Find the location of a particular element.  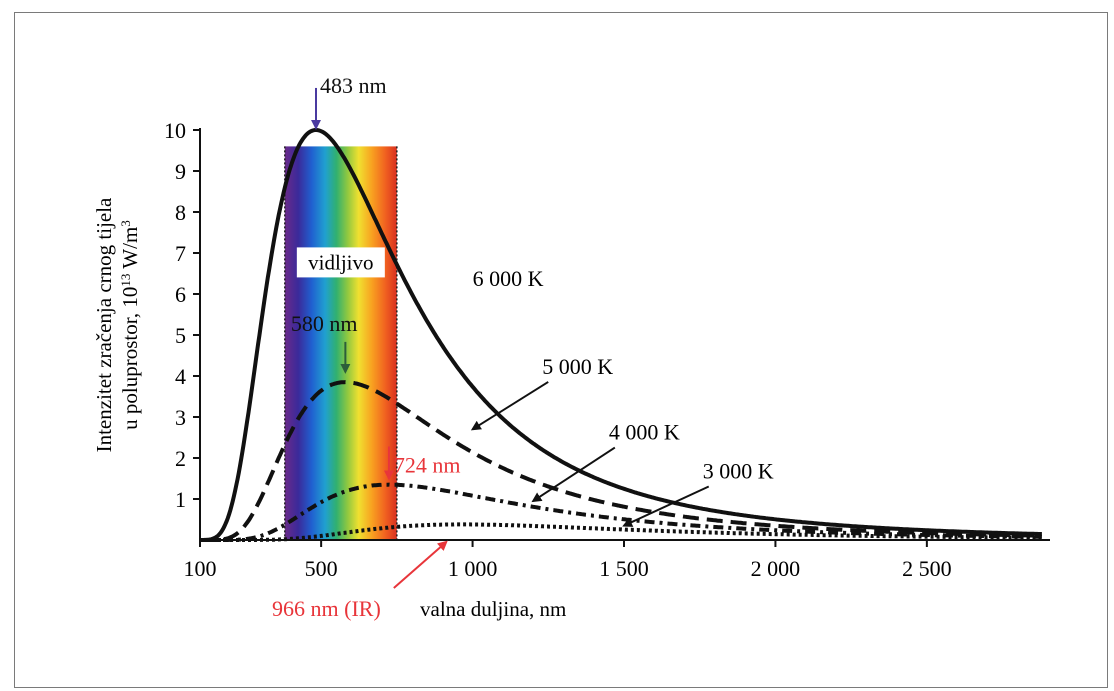

series-label-6000k: 6 000 K is located at coordinates (508, 278).